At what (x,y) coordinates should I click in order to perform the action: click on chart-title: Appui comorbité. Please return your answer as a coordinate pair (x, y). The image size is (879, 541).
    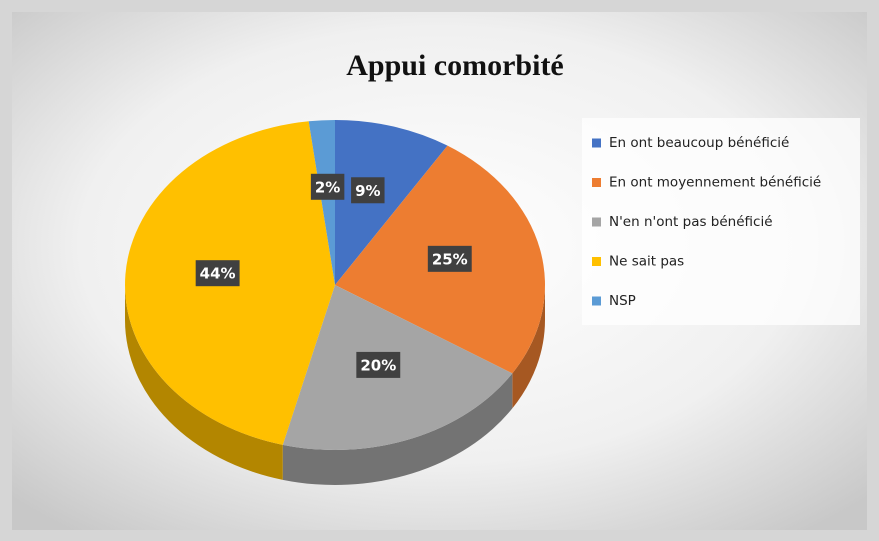
    Looking at the image, I should click on (455, 65).